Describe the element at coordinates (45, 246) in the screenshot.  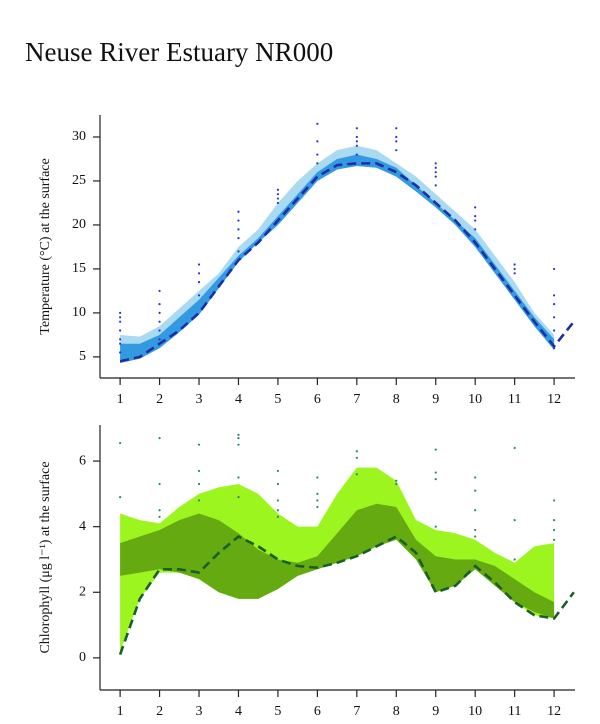
I see `y-axis-label: Temperature (°C) at the surface` at that location.